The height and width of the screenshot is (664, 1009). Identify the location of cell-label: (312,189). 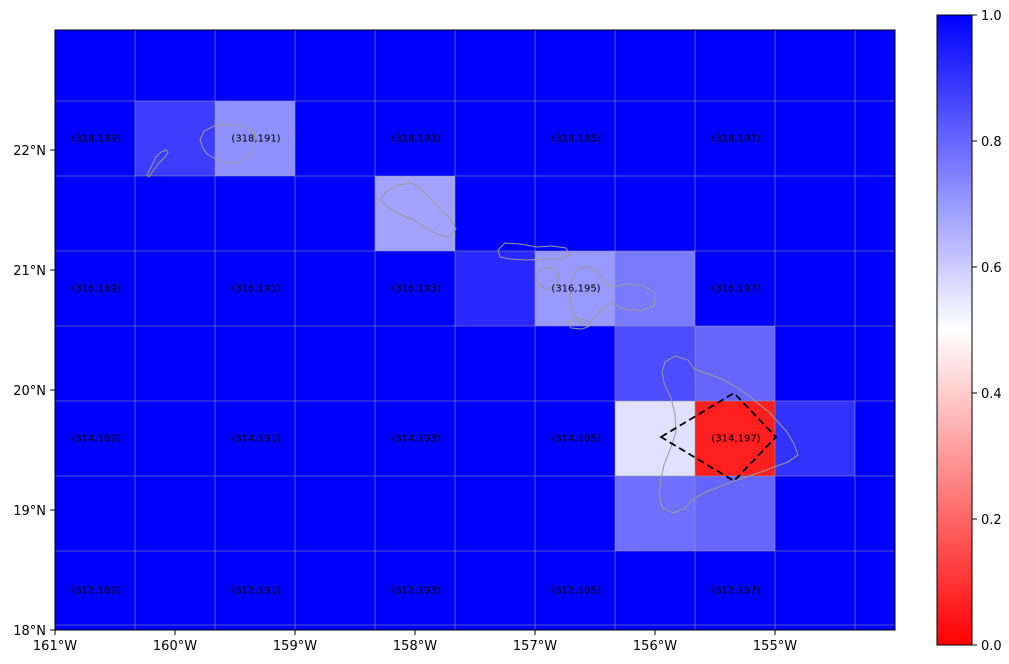
(95, 591).